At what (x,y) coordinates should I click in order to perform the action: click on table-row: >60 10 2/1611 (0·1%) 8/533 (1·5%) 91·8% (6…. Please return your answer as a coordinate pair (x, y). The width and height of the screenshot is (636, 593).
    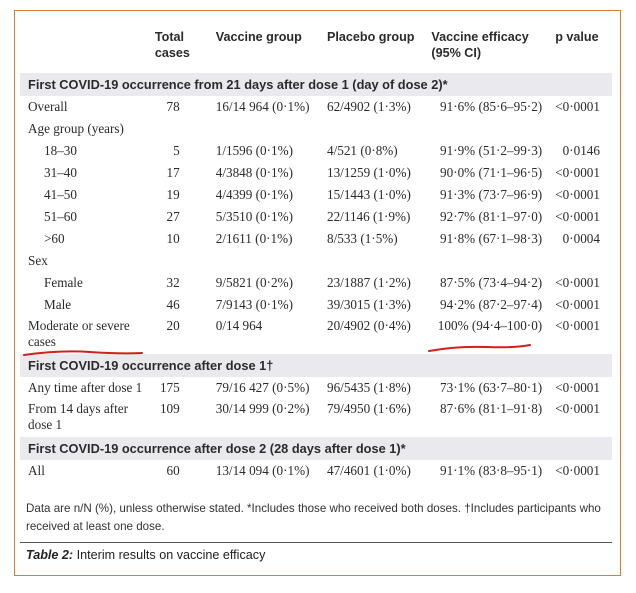
    Looking at the image, I should click on (322, 238).